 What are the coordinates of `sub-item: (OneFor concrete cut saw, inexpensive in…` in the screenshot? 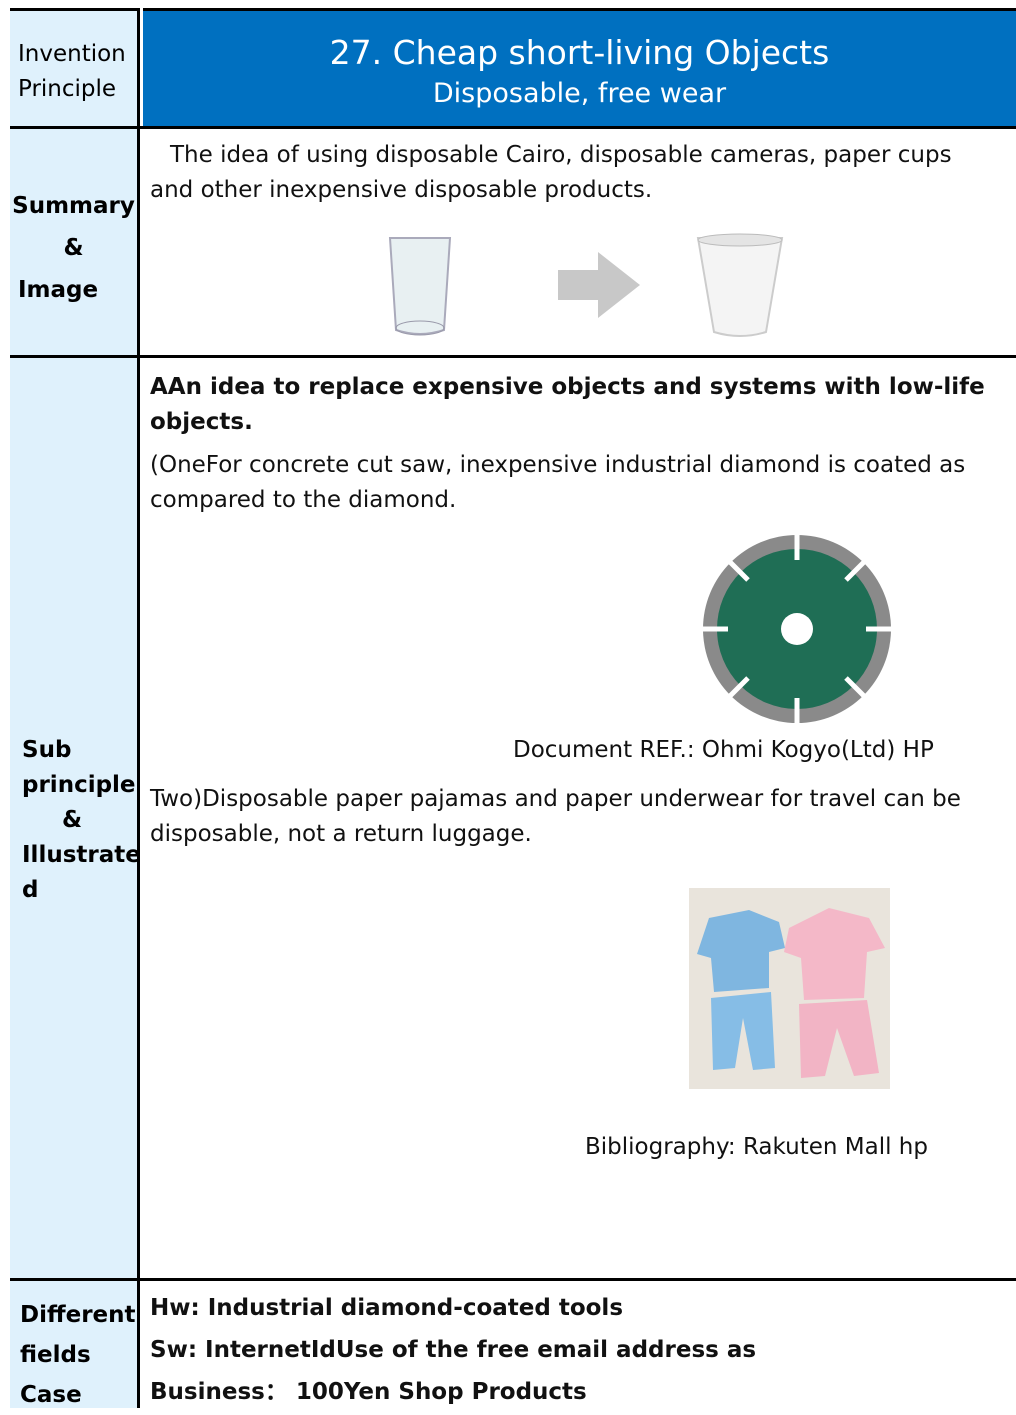 It's located at (558, 482).